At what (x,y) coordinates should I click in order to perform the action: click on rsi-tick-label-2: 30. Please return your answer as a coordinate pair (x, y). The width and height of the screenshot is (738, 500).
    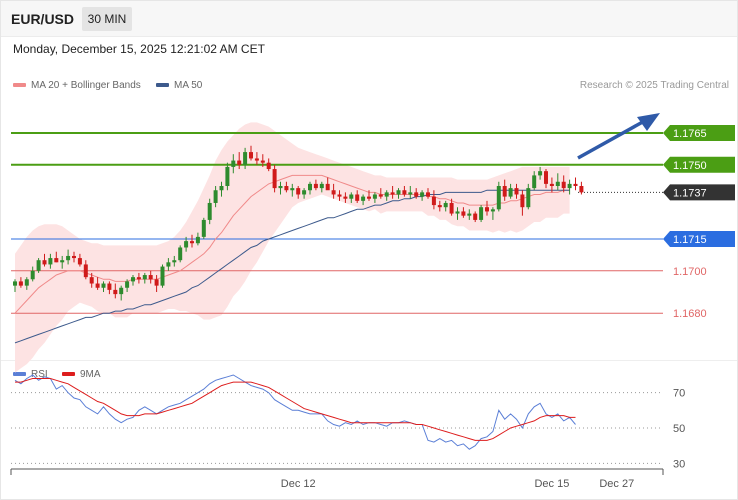
    Looking at the image, I should click on (679, 464).